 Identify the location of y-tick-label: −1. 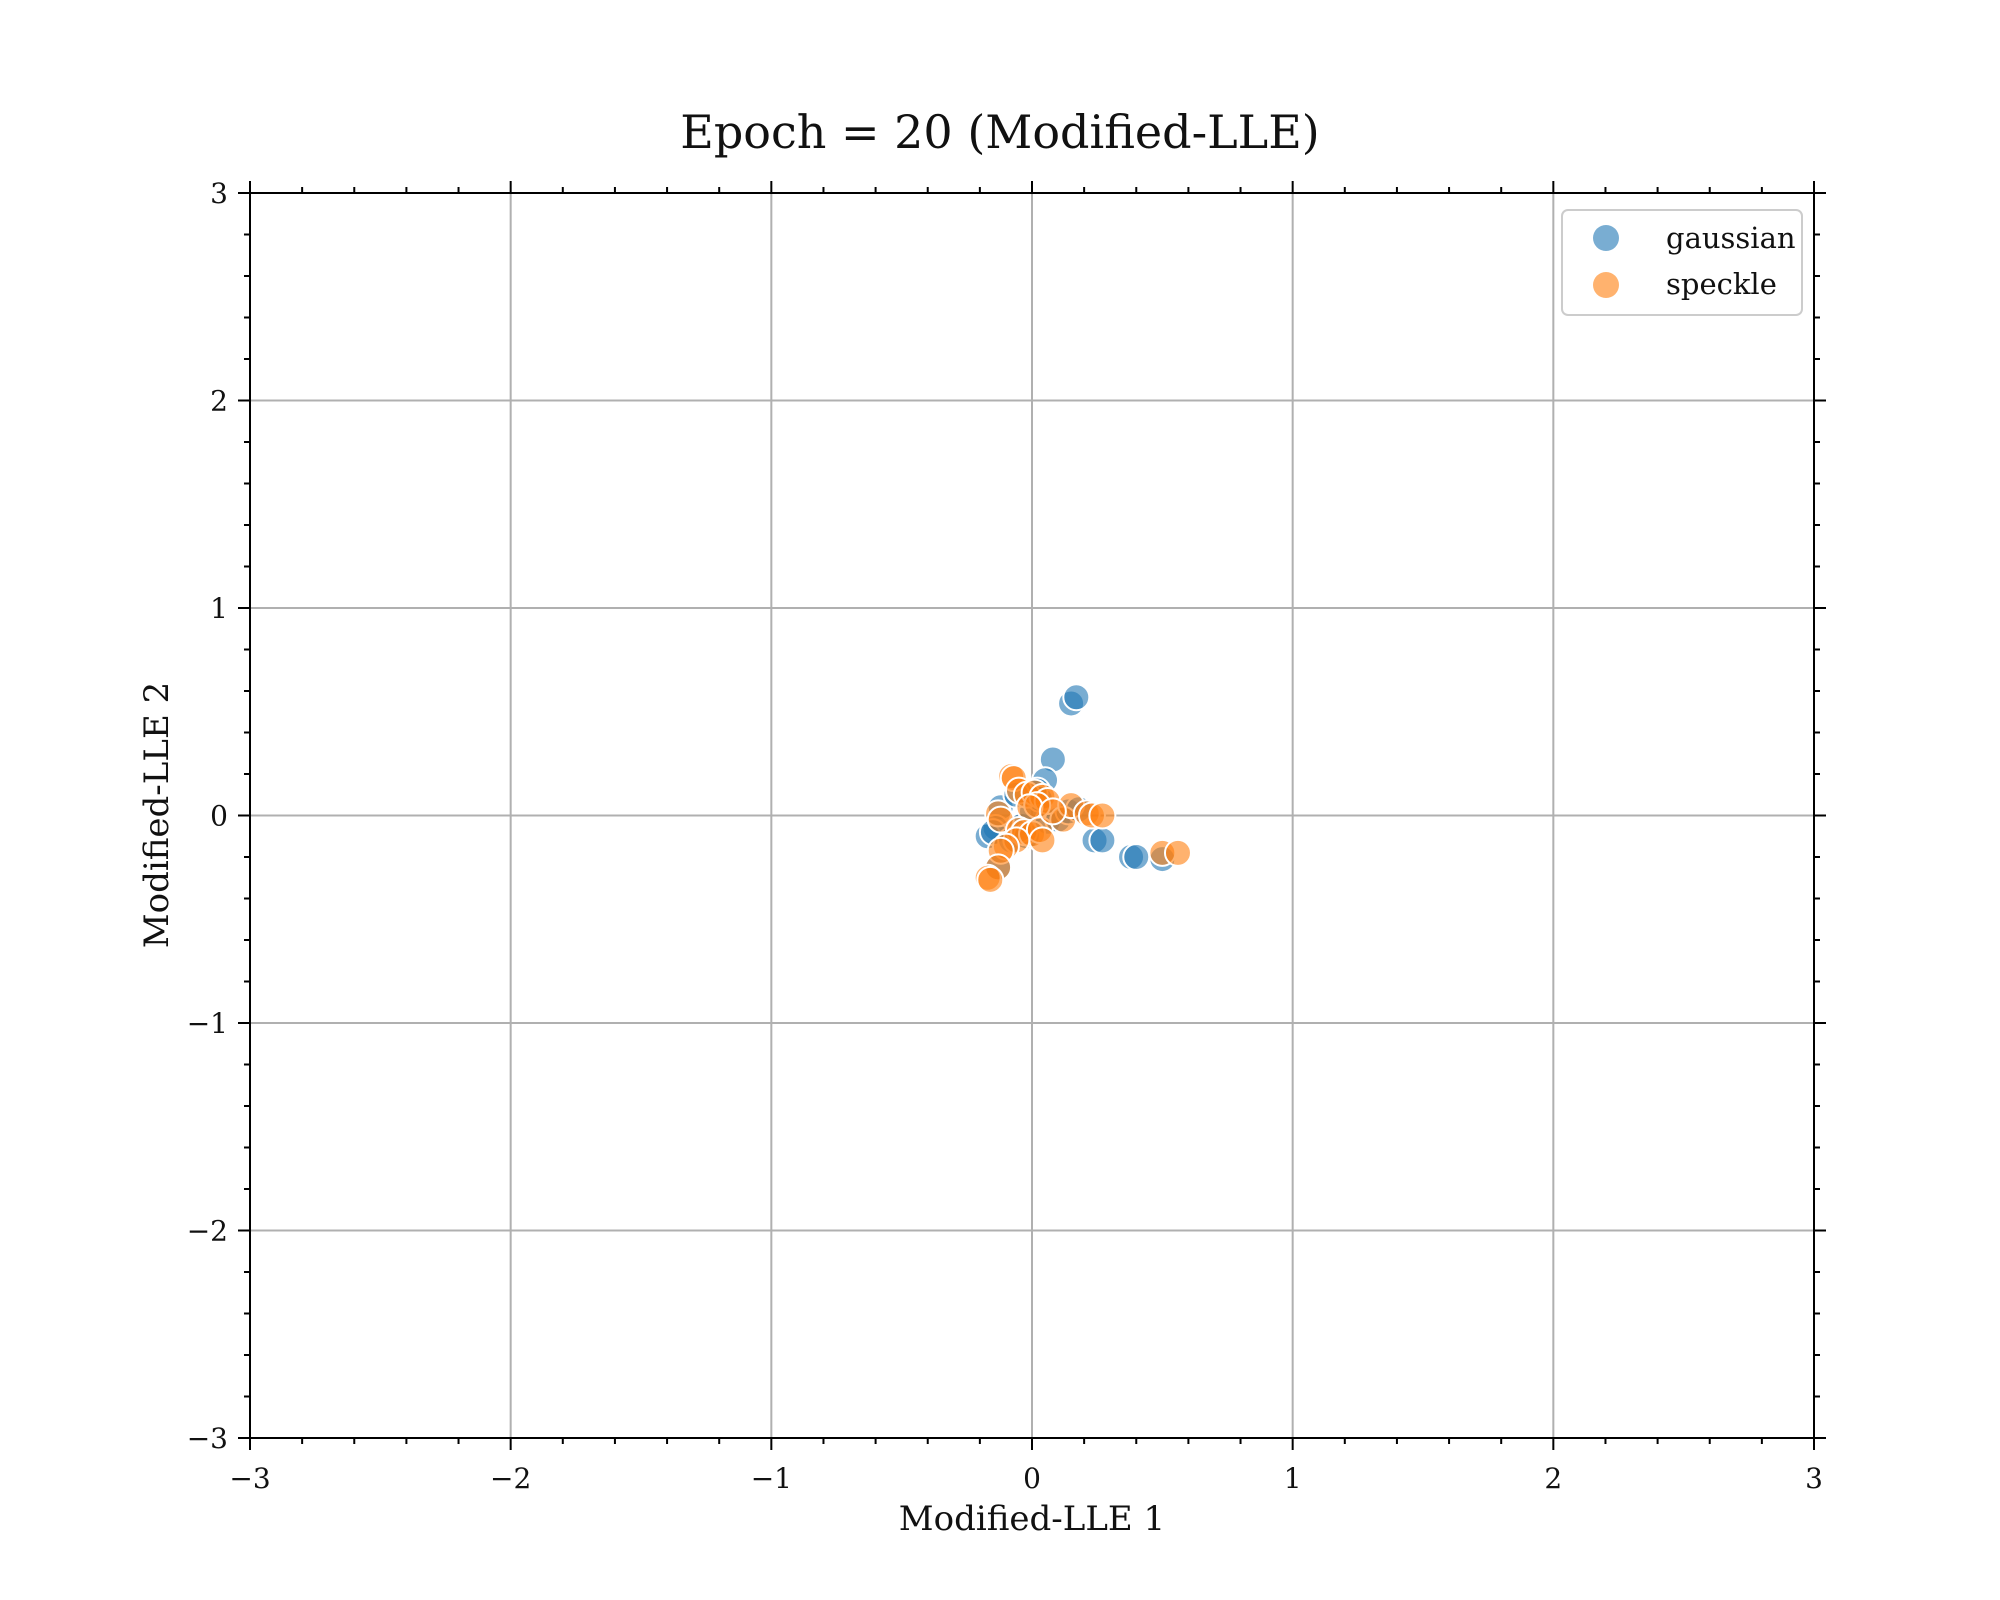
(207, 1023).